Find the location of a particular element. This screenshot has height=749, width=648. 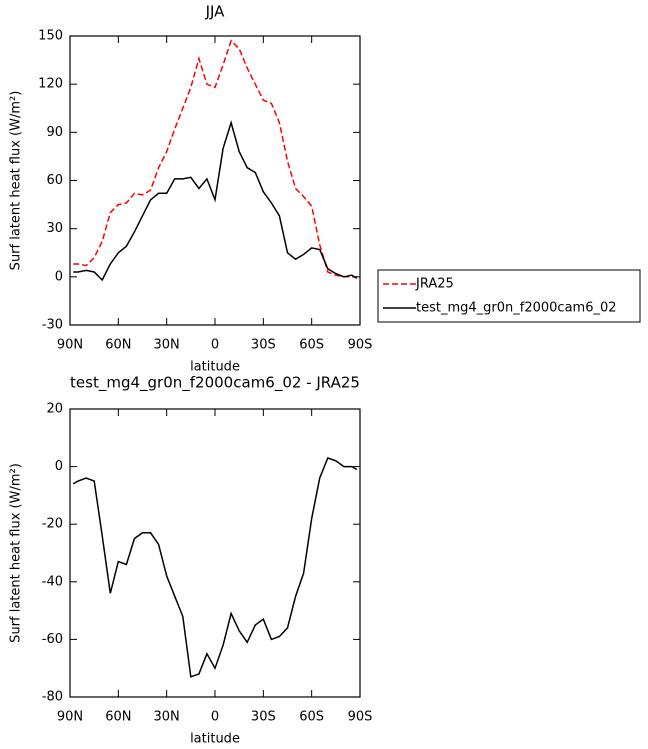

y-tick-label: 20 is located at coordinates (54, 409).